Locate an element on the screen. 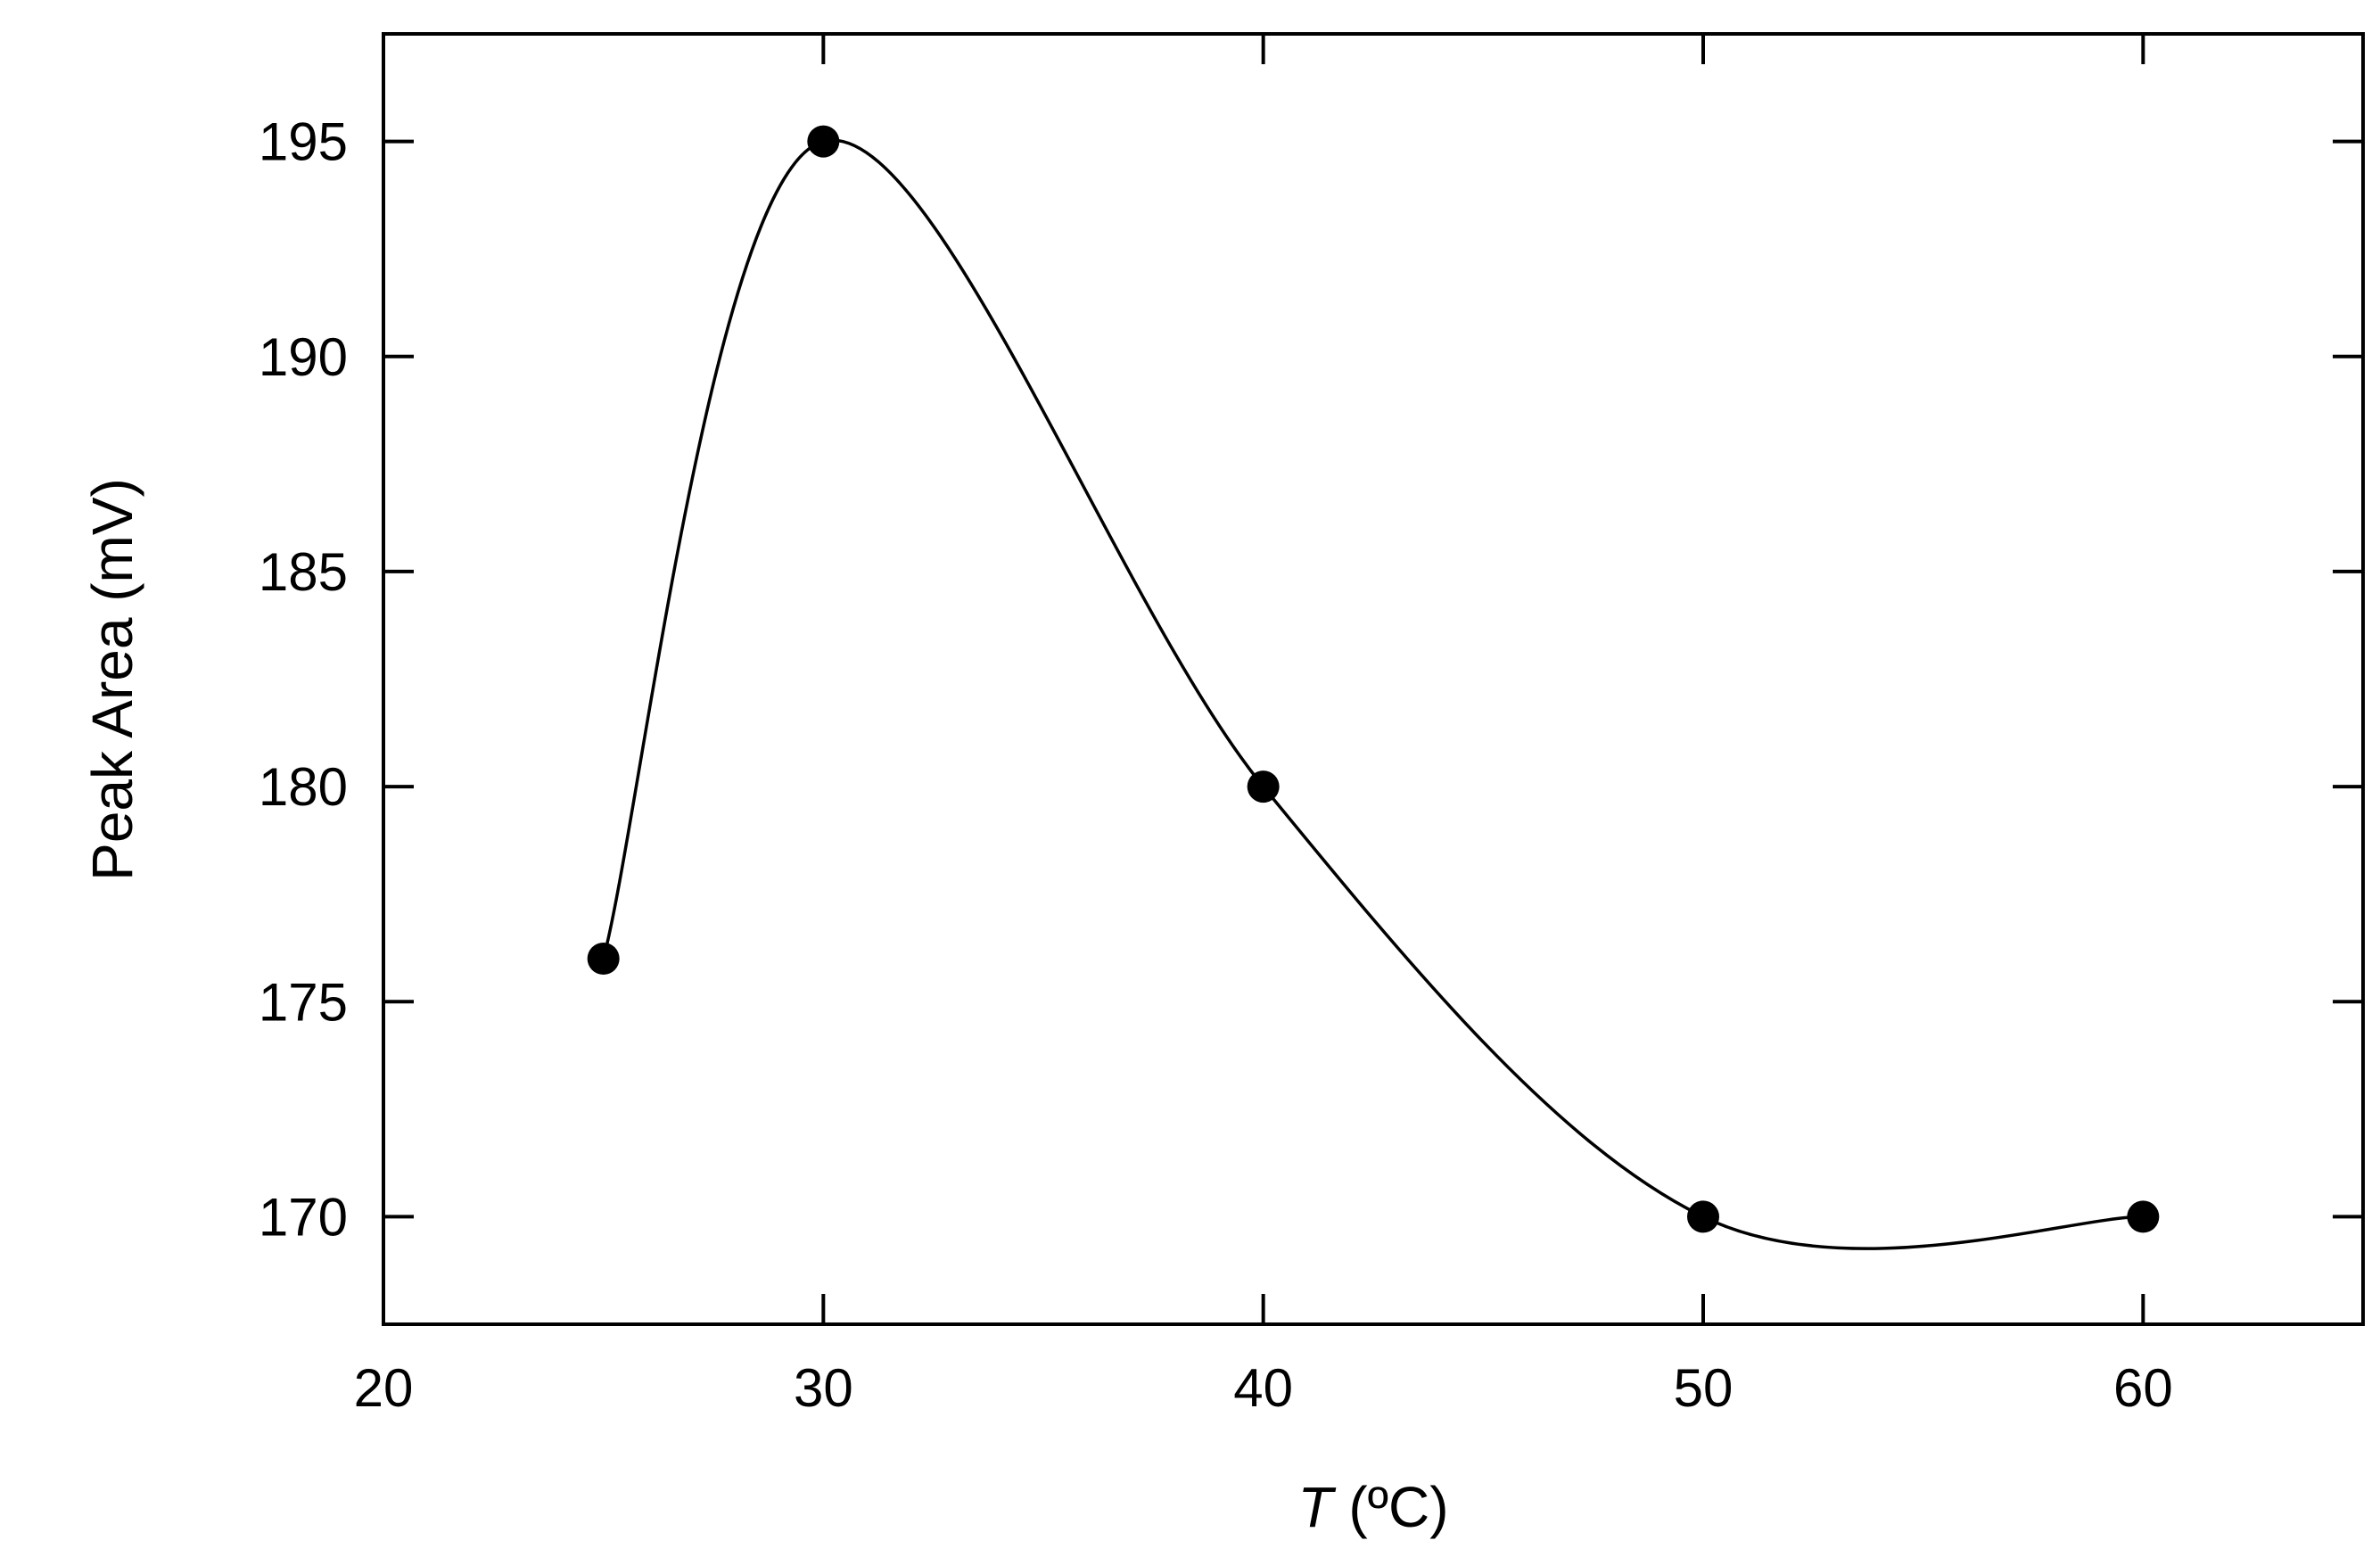  x-tick-label: 50 is located at coordinates (1704, 1388).